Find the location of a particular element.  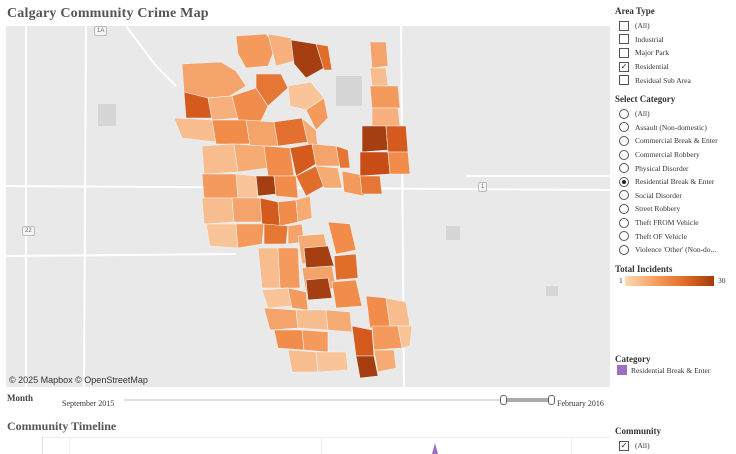

option-label: Social Disorder is located at coordinates (658, 195).